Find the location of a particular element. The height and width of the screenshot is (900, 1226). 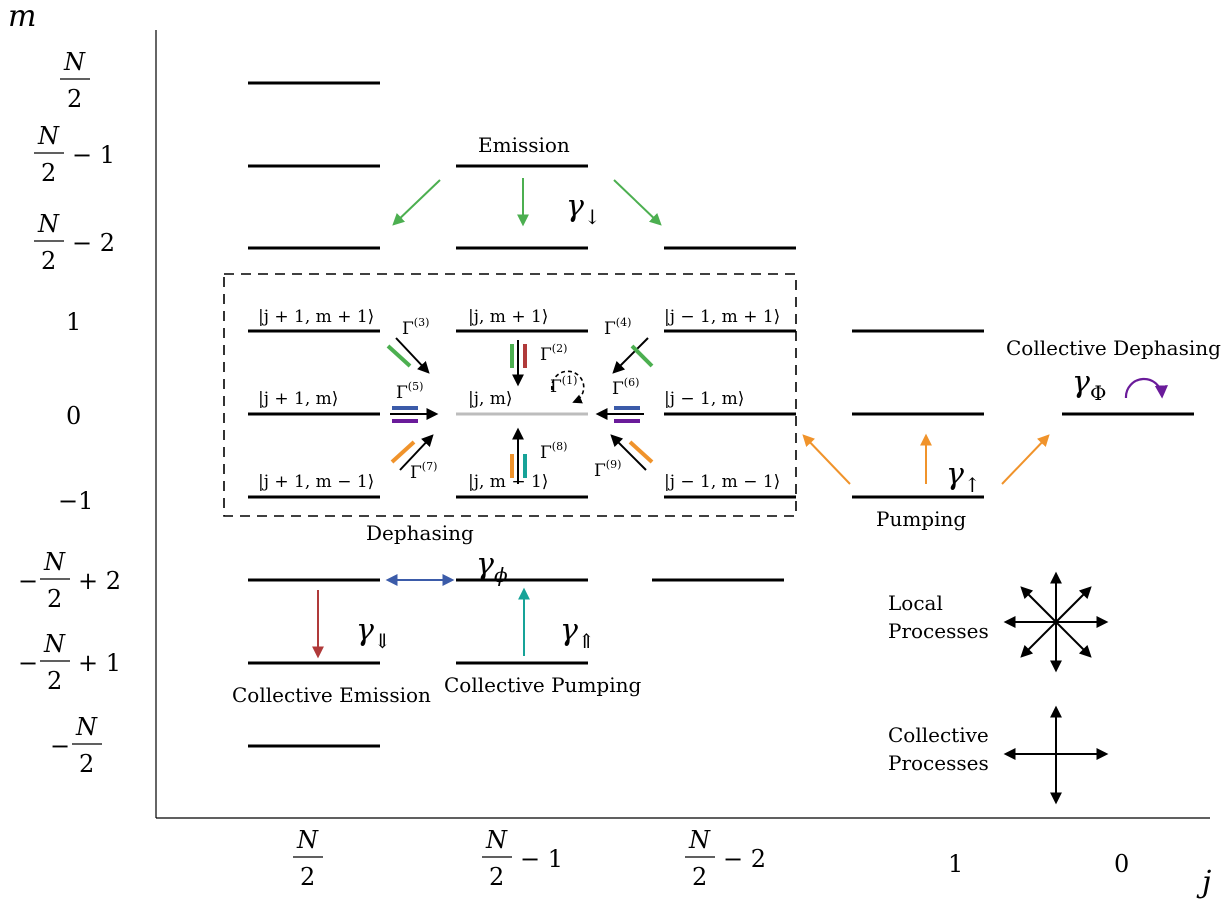

ket-label: |j − 1, m⟩ is located at coordinates (704, 399).